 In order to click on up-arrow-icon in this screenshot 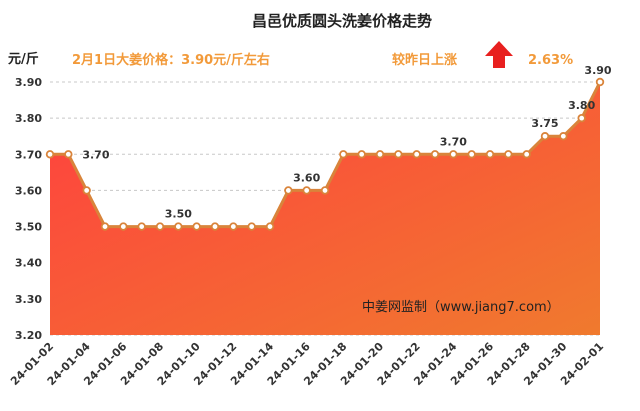, I will do `click(499, 54)`.